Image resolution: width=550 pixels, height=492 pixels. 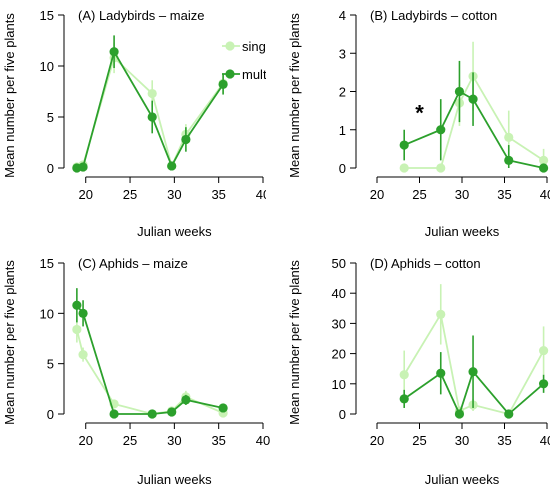 I want to click on significance-asterisk: *, so click(x=419, y=113).